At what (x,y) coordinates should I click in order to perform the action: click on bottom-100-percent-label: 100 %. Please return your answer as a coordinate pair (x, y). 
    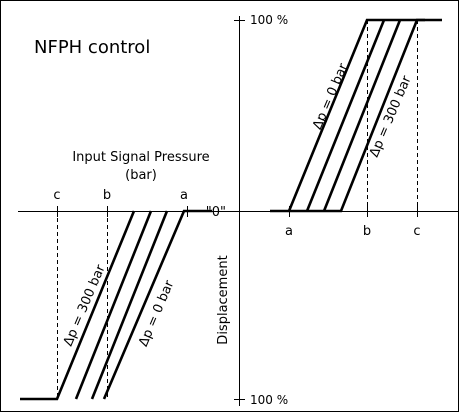
    Looking at the image, I should click on (269, 400).